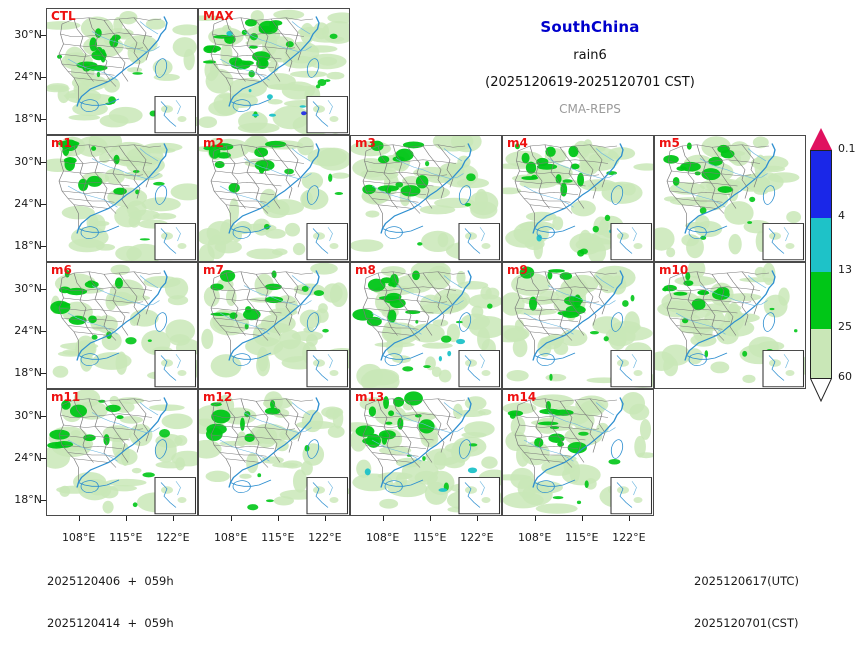 The height and width of the screenshot is (658, 860). I want to click on colorbar-tick-label: 4, so click(841, 215).